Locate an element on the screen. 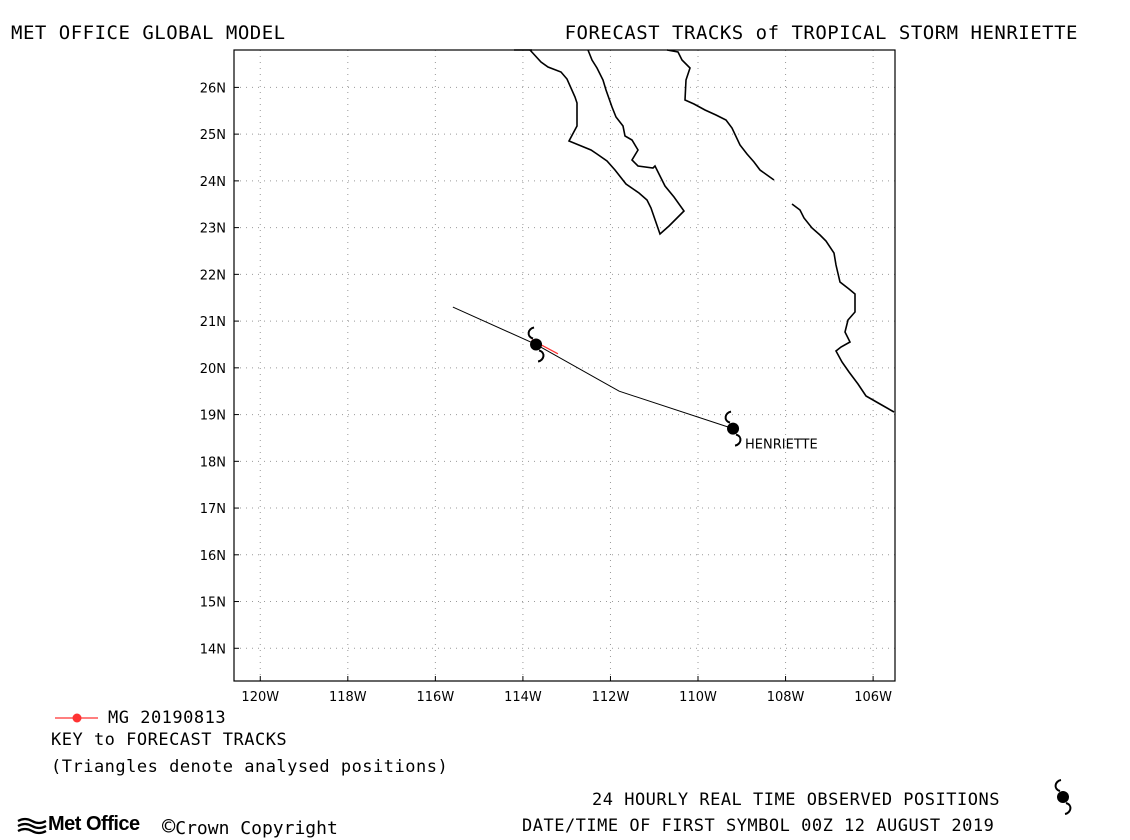 This screenshot has height=840, width=1130. lat-label: 20N is located at coordinates (213, 369).